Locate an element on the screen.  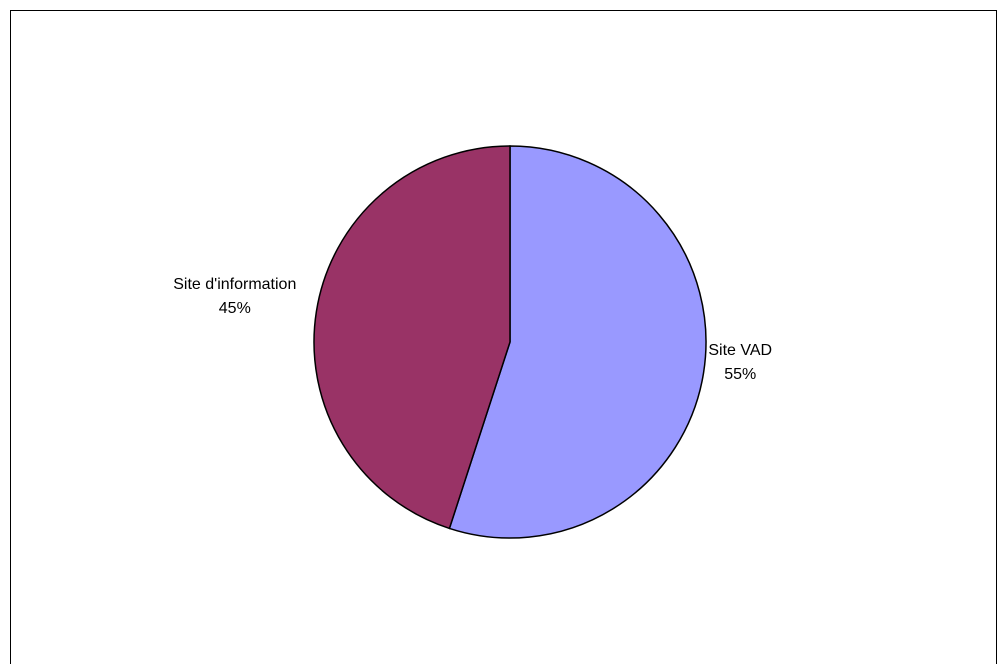
slice-category-site-vad: Site VAD is located at coordinates (740, 350).